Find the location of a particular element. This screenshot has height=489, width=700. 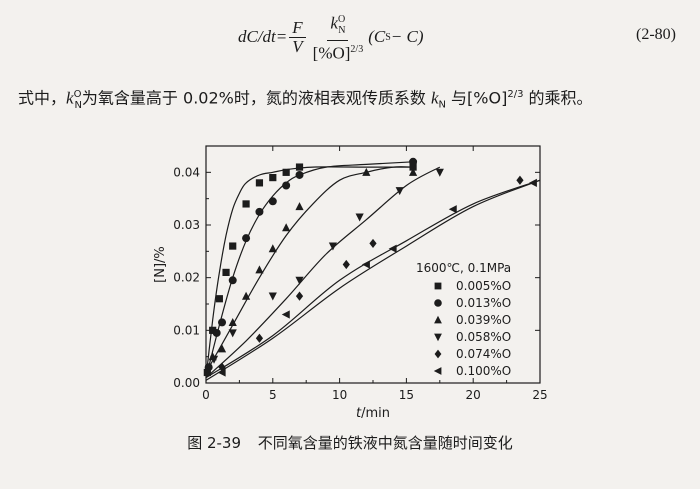

x-tick-label-0: 0 is located at coordinates (206, 395).